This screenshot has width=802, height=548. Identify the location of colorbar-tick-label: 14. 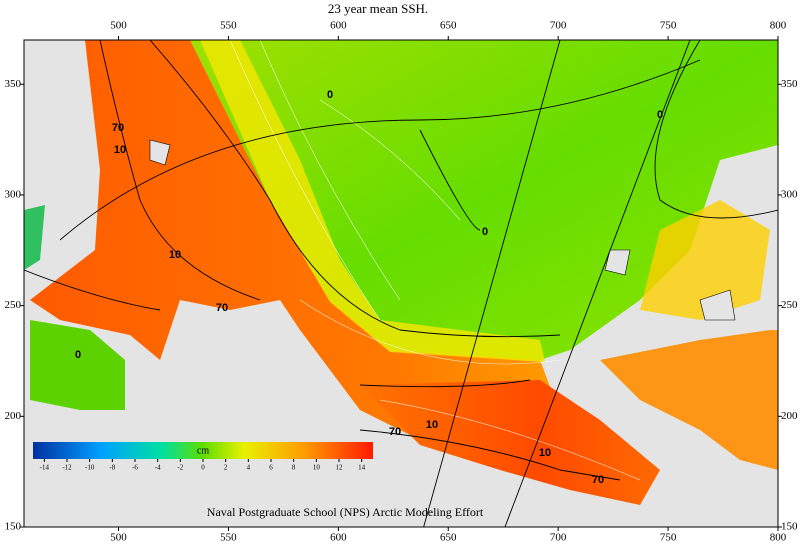
(362, 468).